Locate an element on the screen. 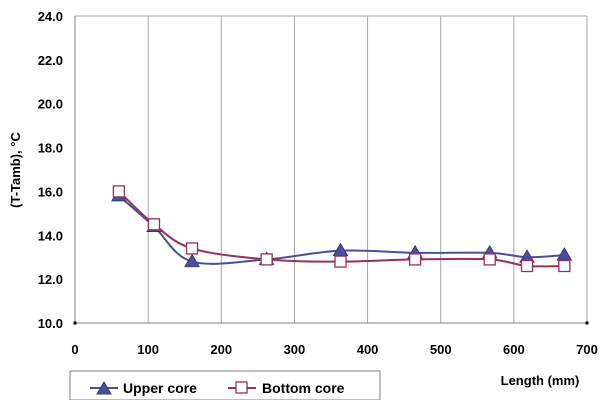  x-tick-label: 400 is located at coordinates (368, 349).